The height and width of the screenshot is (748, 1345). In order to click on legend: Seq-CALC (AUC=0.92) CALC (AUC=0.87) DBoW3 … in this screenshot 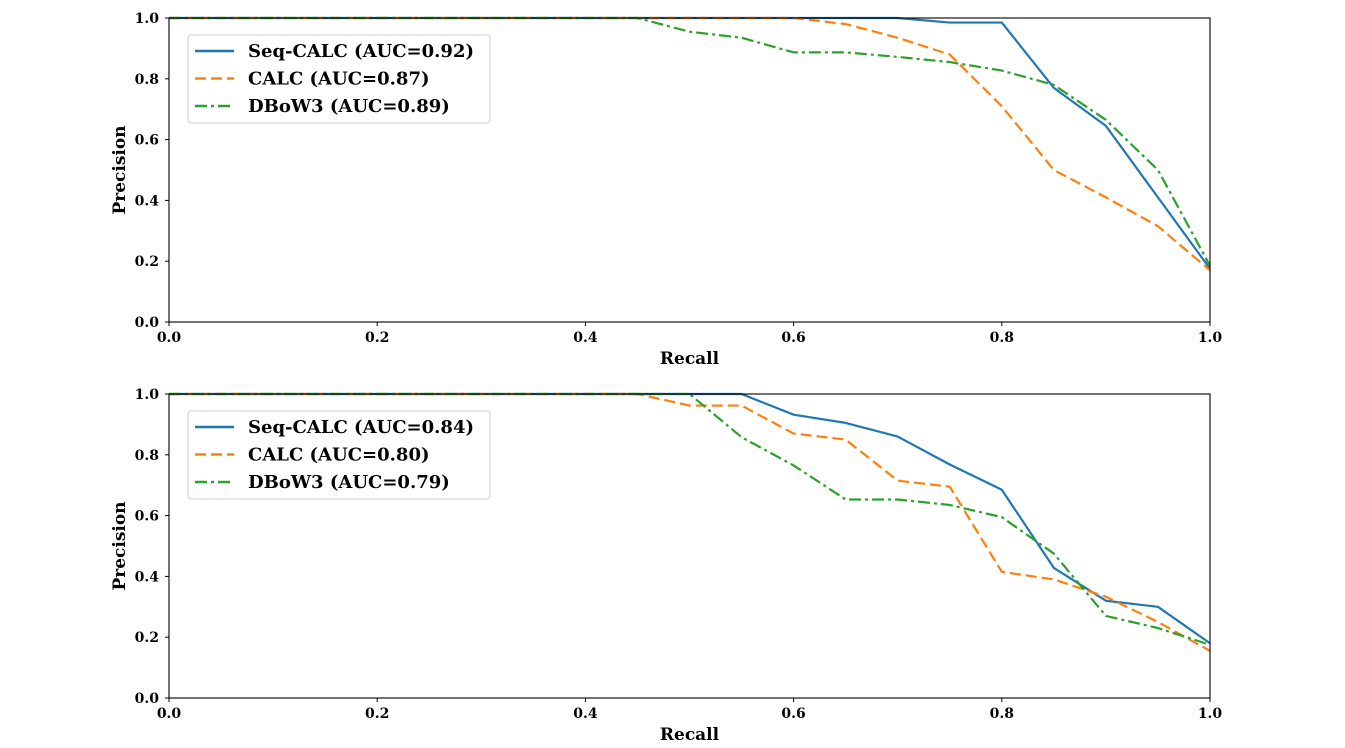, I will do `click(339, 79)`.